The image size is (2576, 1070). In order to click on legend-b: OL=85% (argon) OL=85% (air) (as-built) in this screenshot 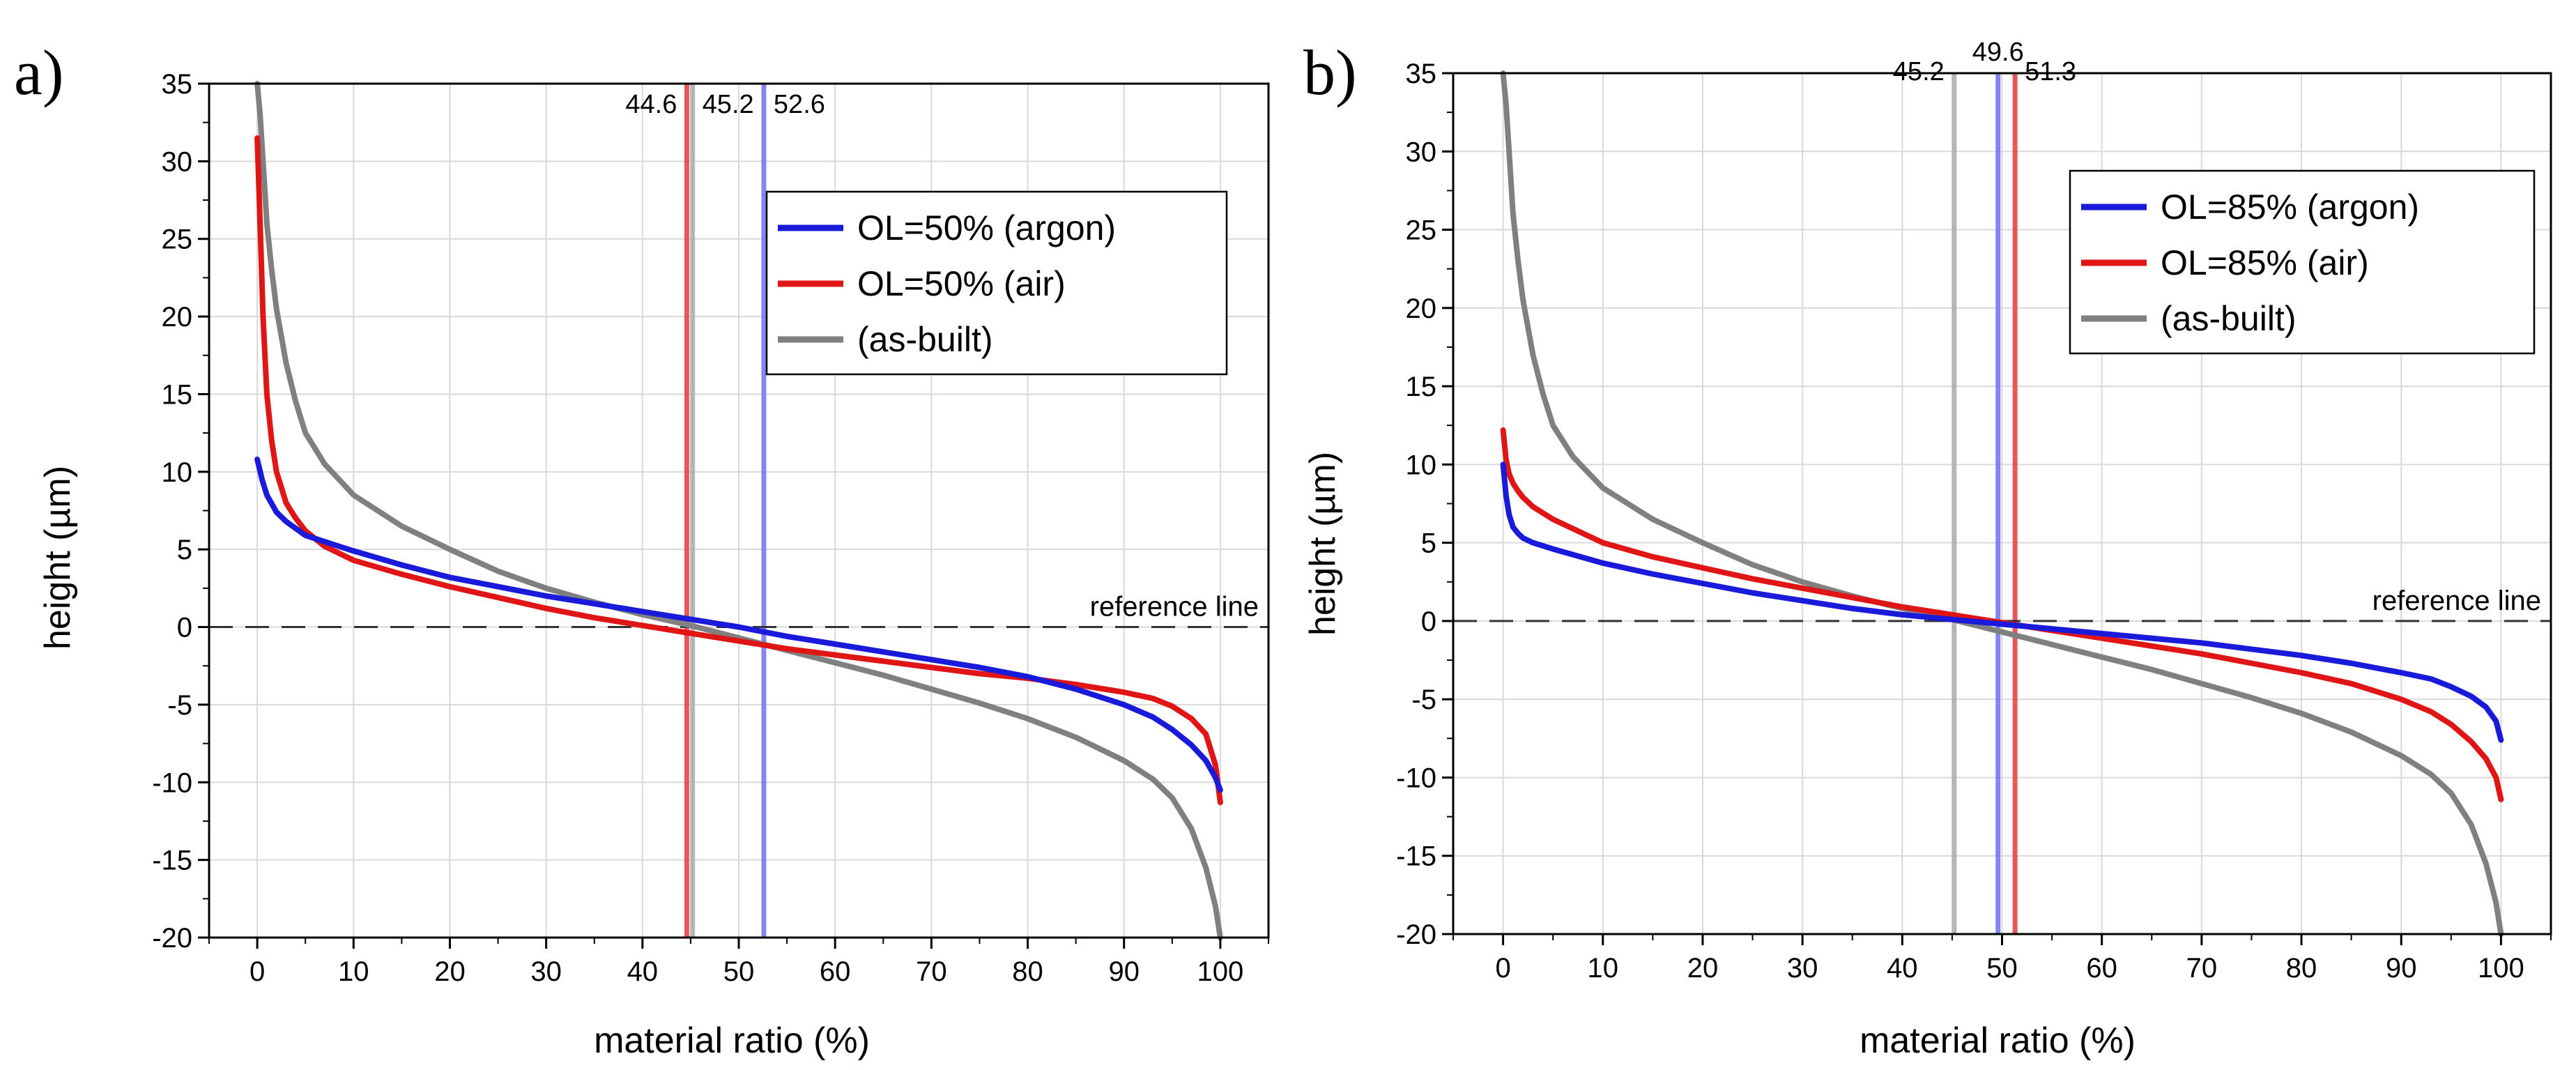, I will do `click(2302, 262)`.